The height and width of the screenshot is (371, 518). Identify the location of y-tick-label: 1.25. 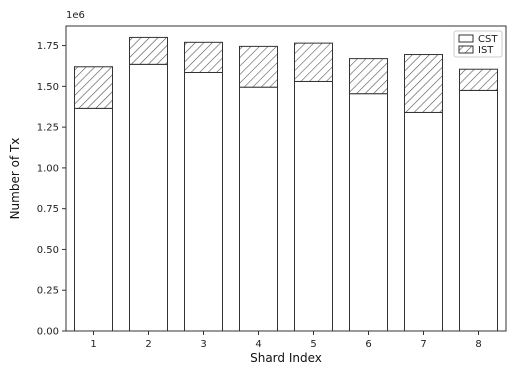
(48, 128).